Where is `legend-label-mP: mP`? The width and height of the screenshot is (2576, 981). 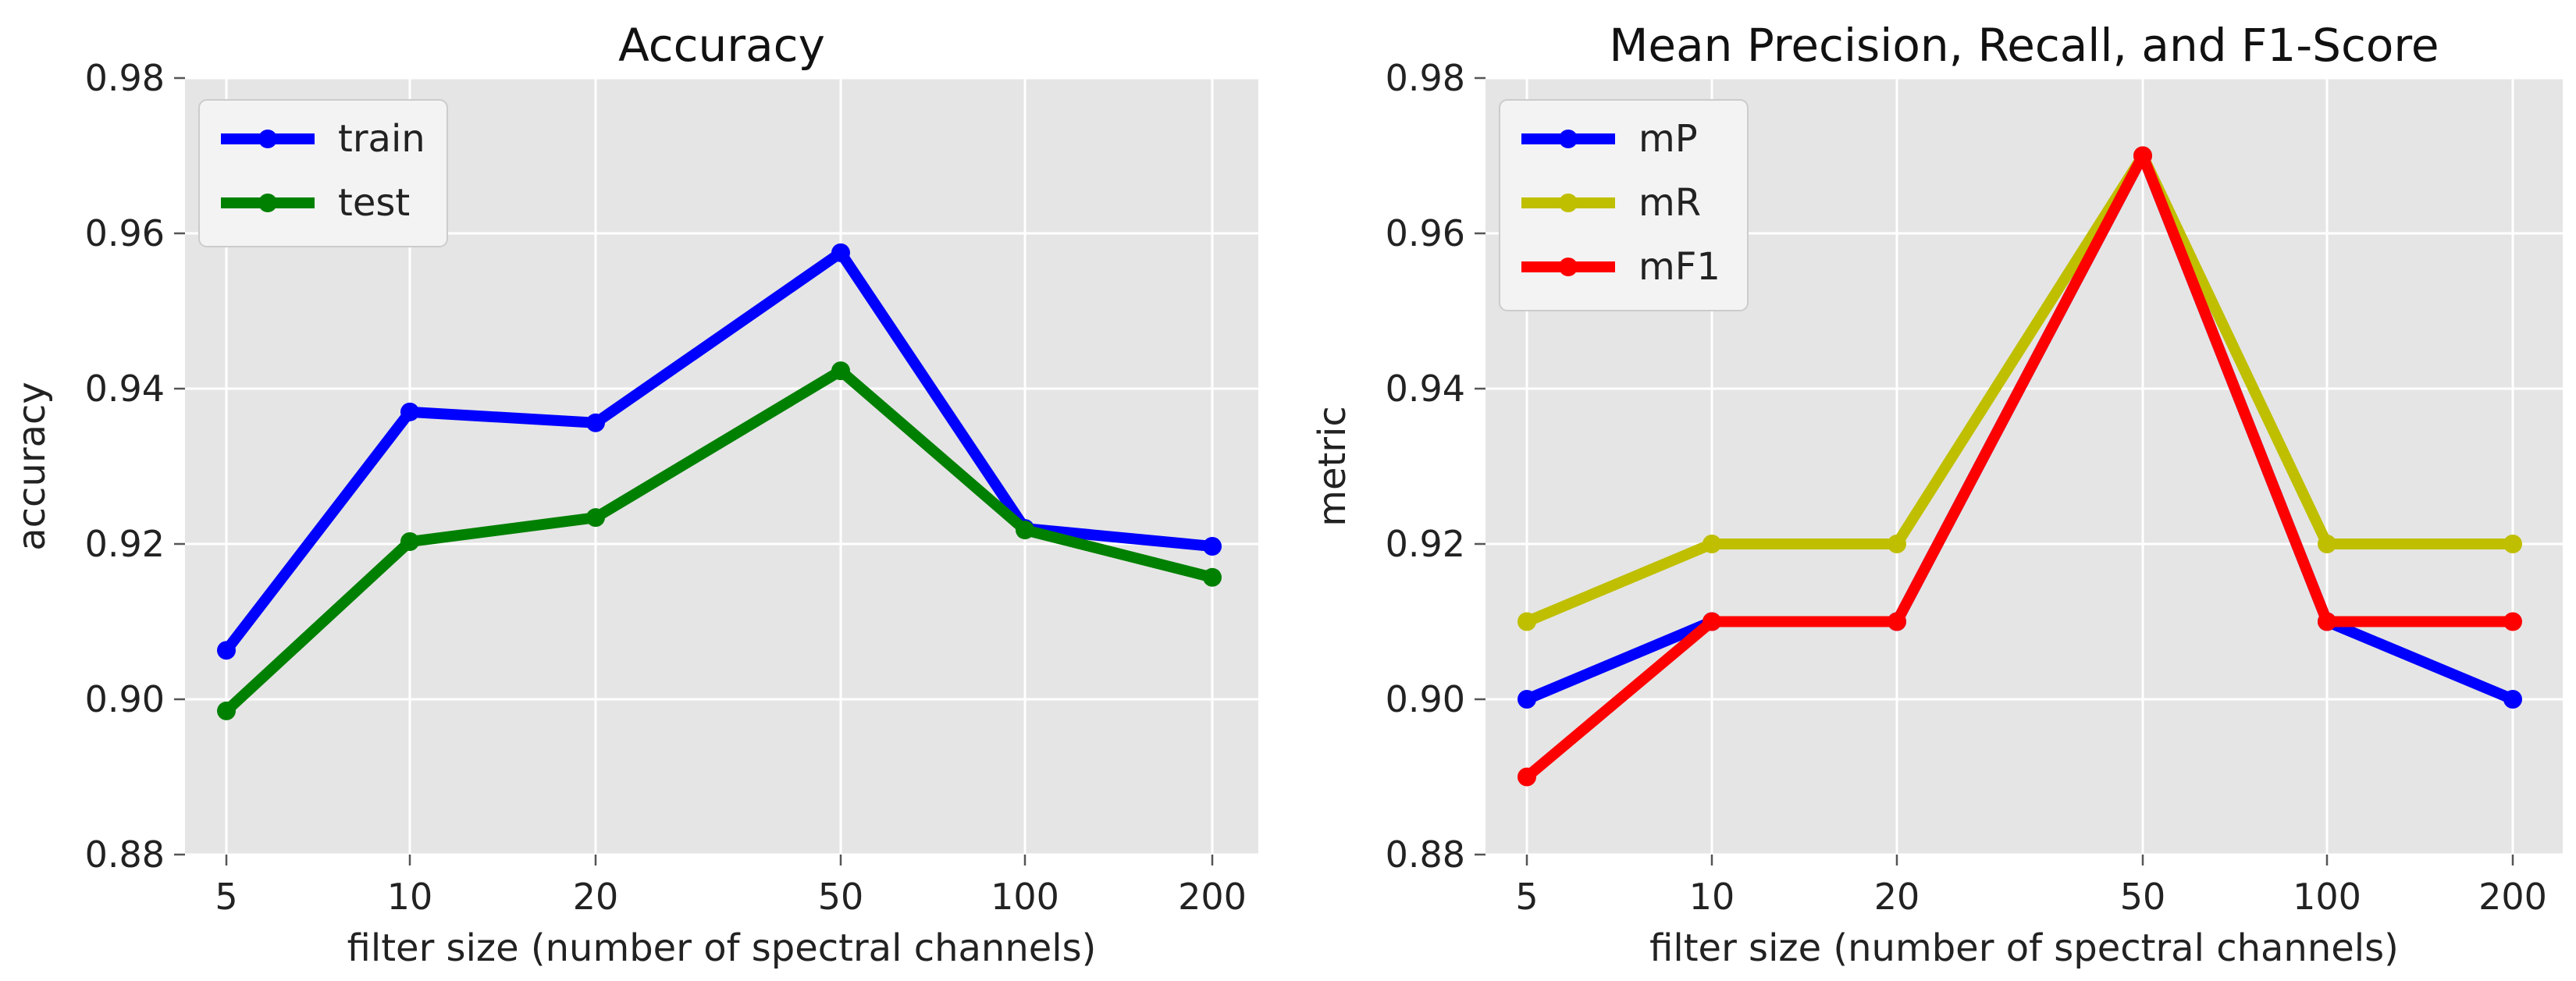
legend-label-mP: mP is located at coordinates (1668, 139).